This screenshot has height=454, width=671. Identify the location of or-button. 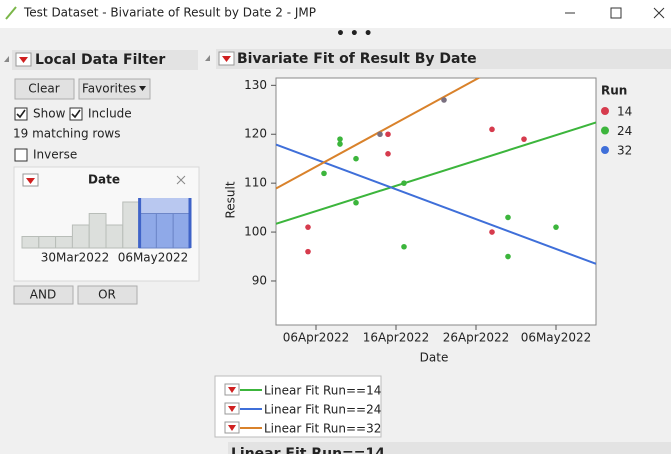
(107, 295).